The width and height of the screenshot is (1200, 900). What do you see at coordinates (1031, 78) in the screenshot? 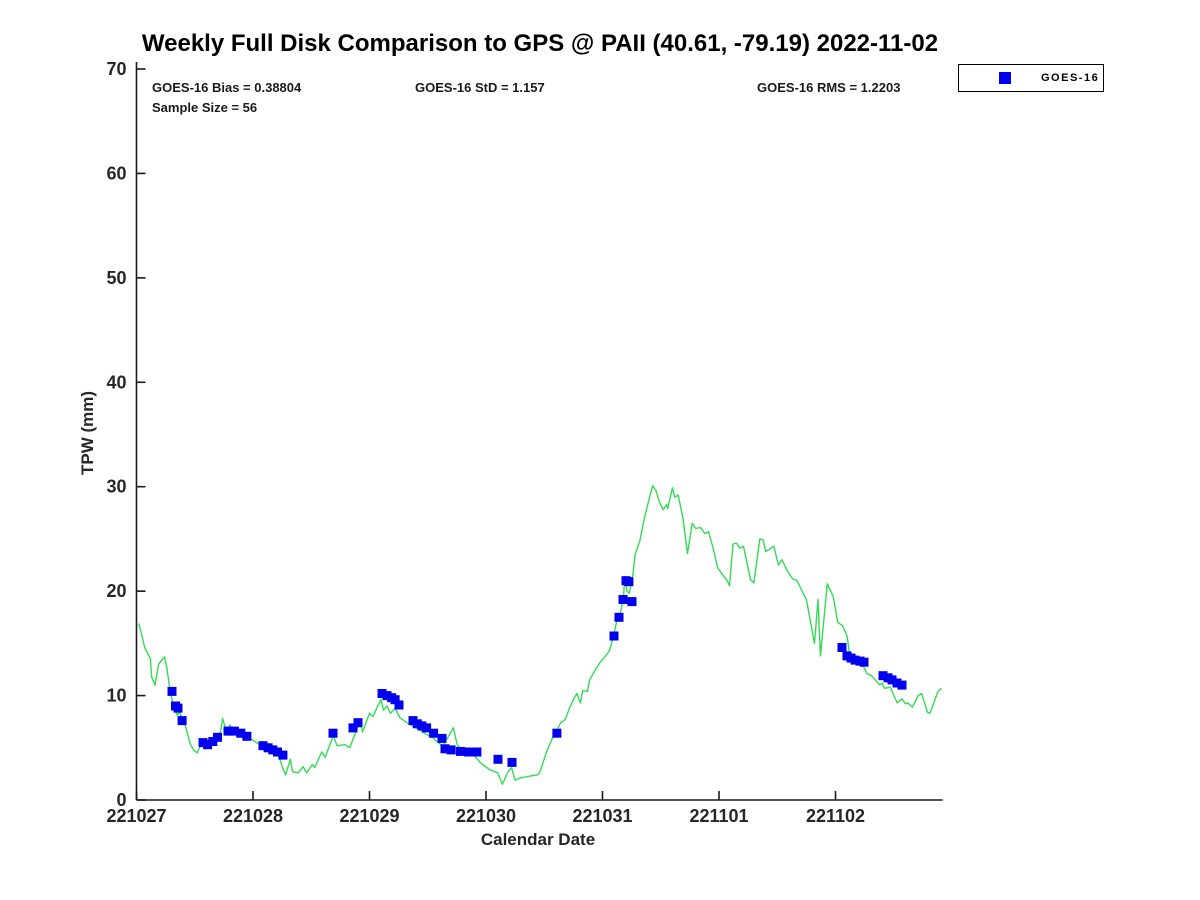
I see `legend-box: GOES-16` at bounding box center [1031, 78].